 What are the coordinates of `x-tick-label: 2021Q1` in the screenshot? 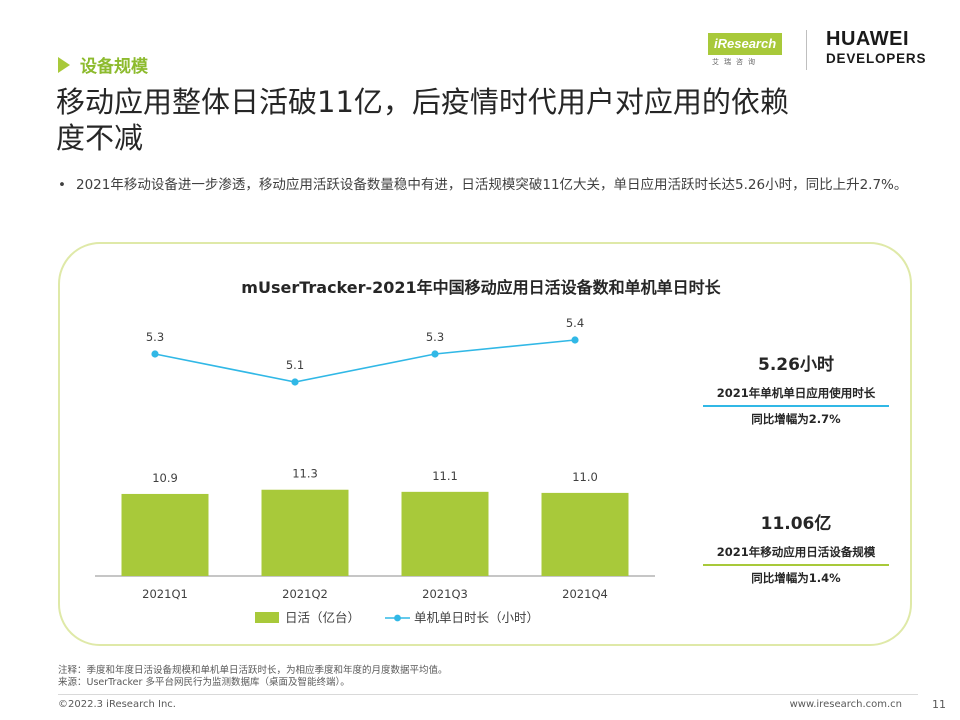 It's located at (165, 594).